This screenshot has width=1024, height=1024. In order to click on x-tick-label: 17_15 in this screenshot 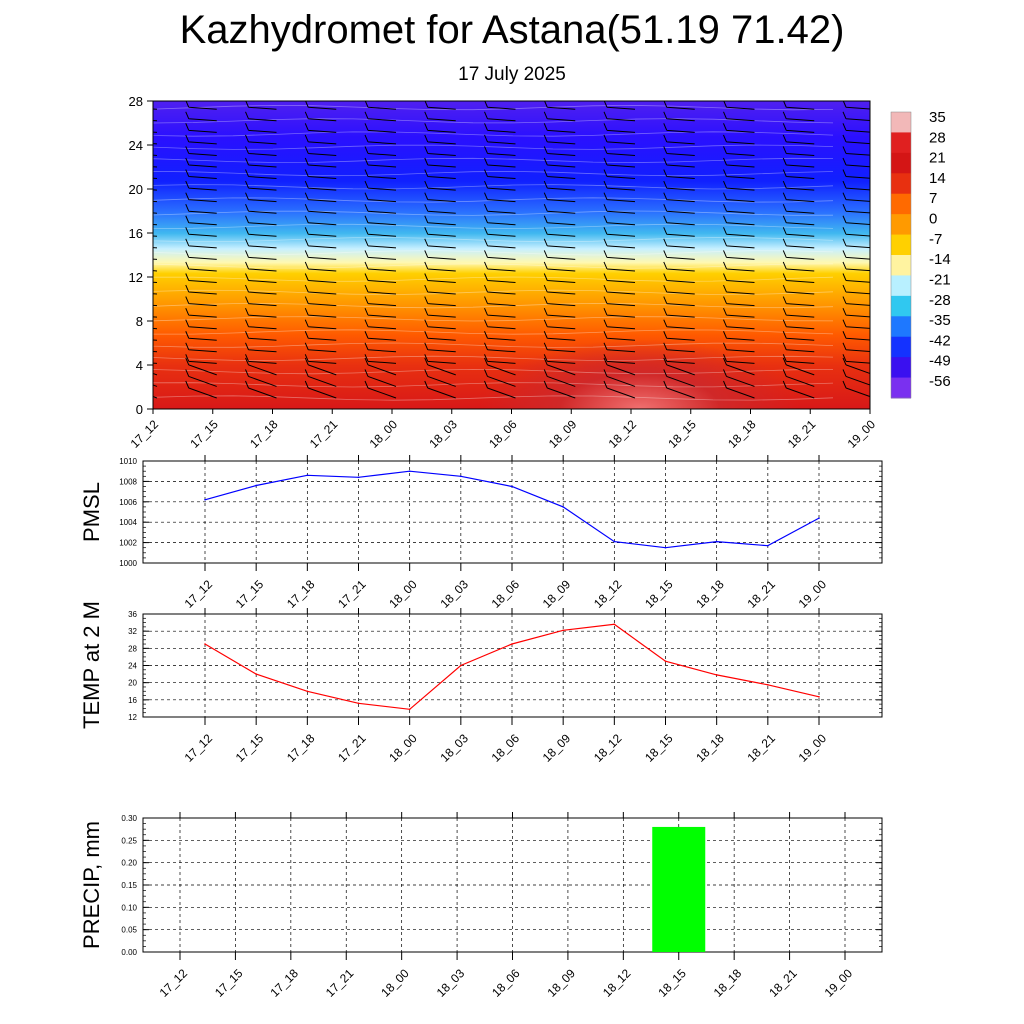, I will do `click(250, 748)`.